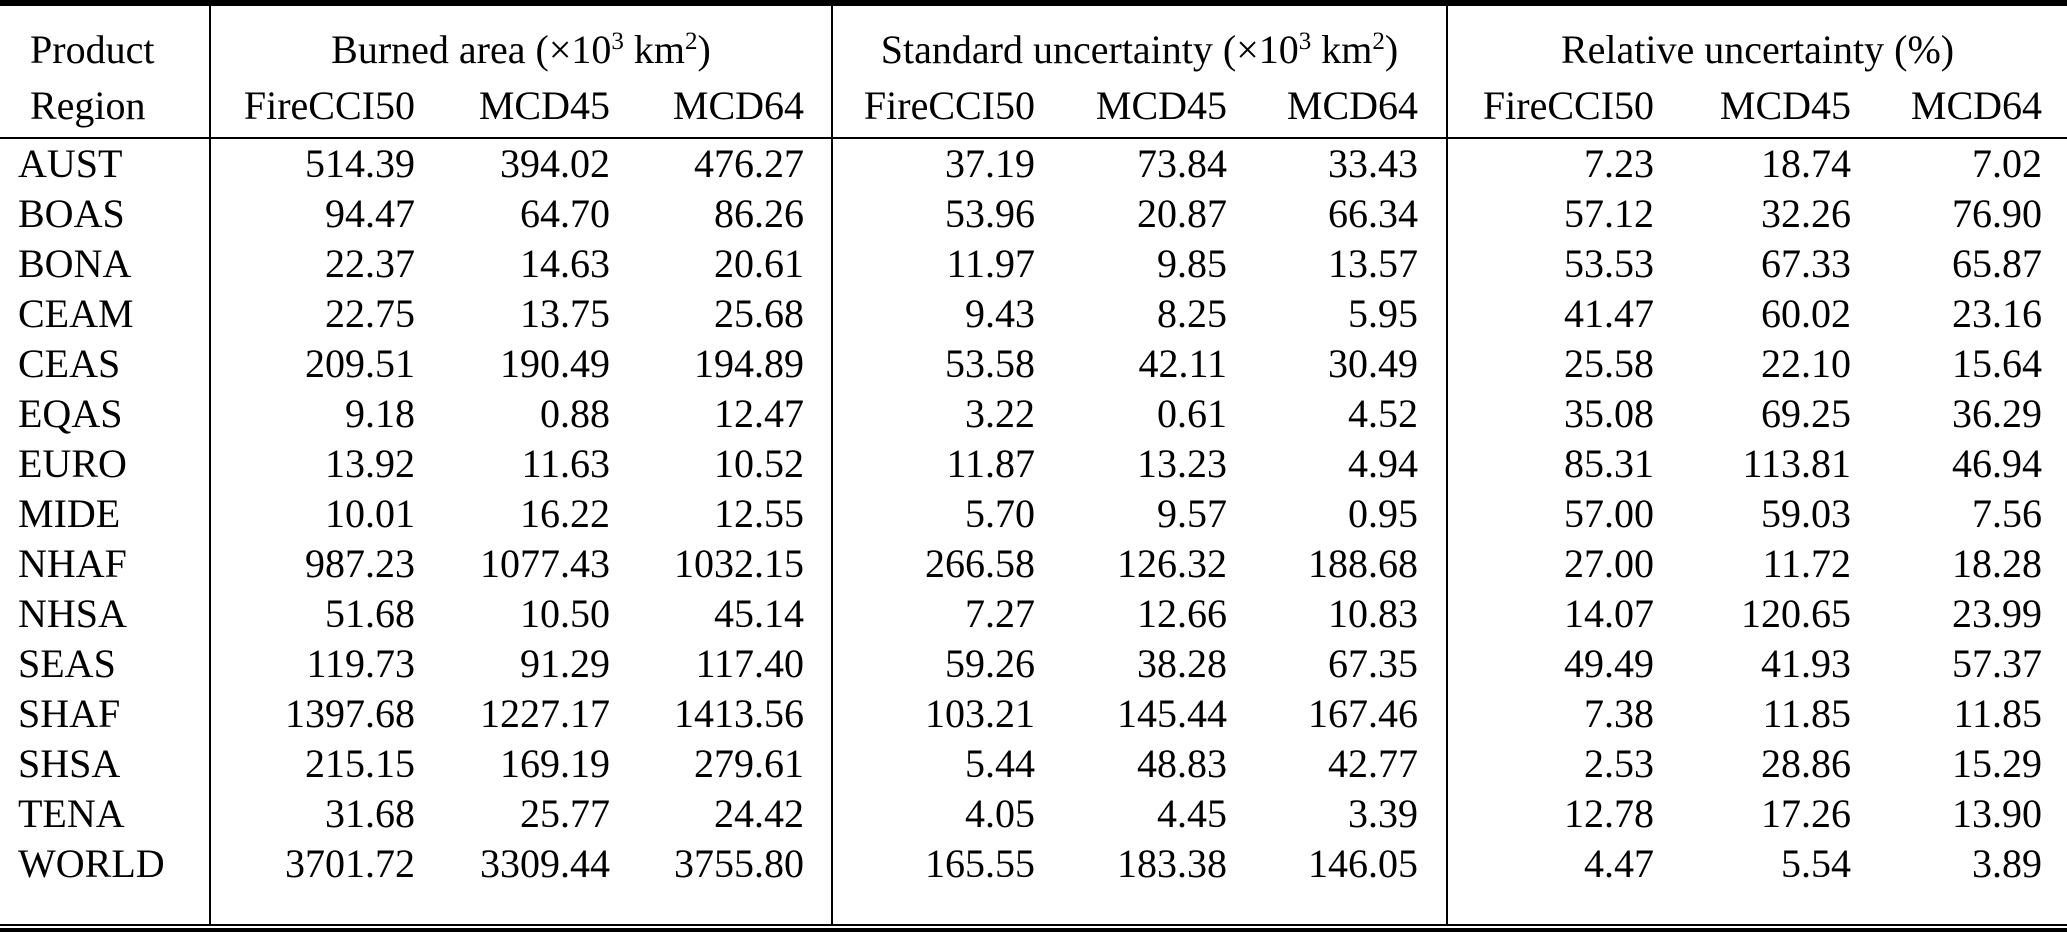  What do you see at coordinates (617, 42) in the screenshot?
I see `exponent: 3` at bounding box center [617, 42].